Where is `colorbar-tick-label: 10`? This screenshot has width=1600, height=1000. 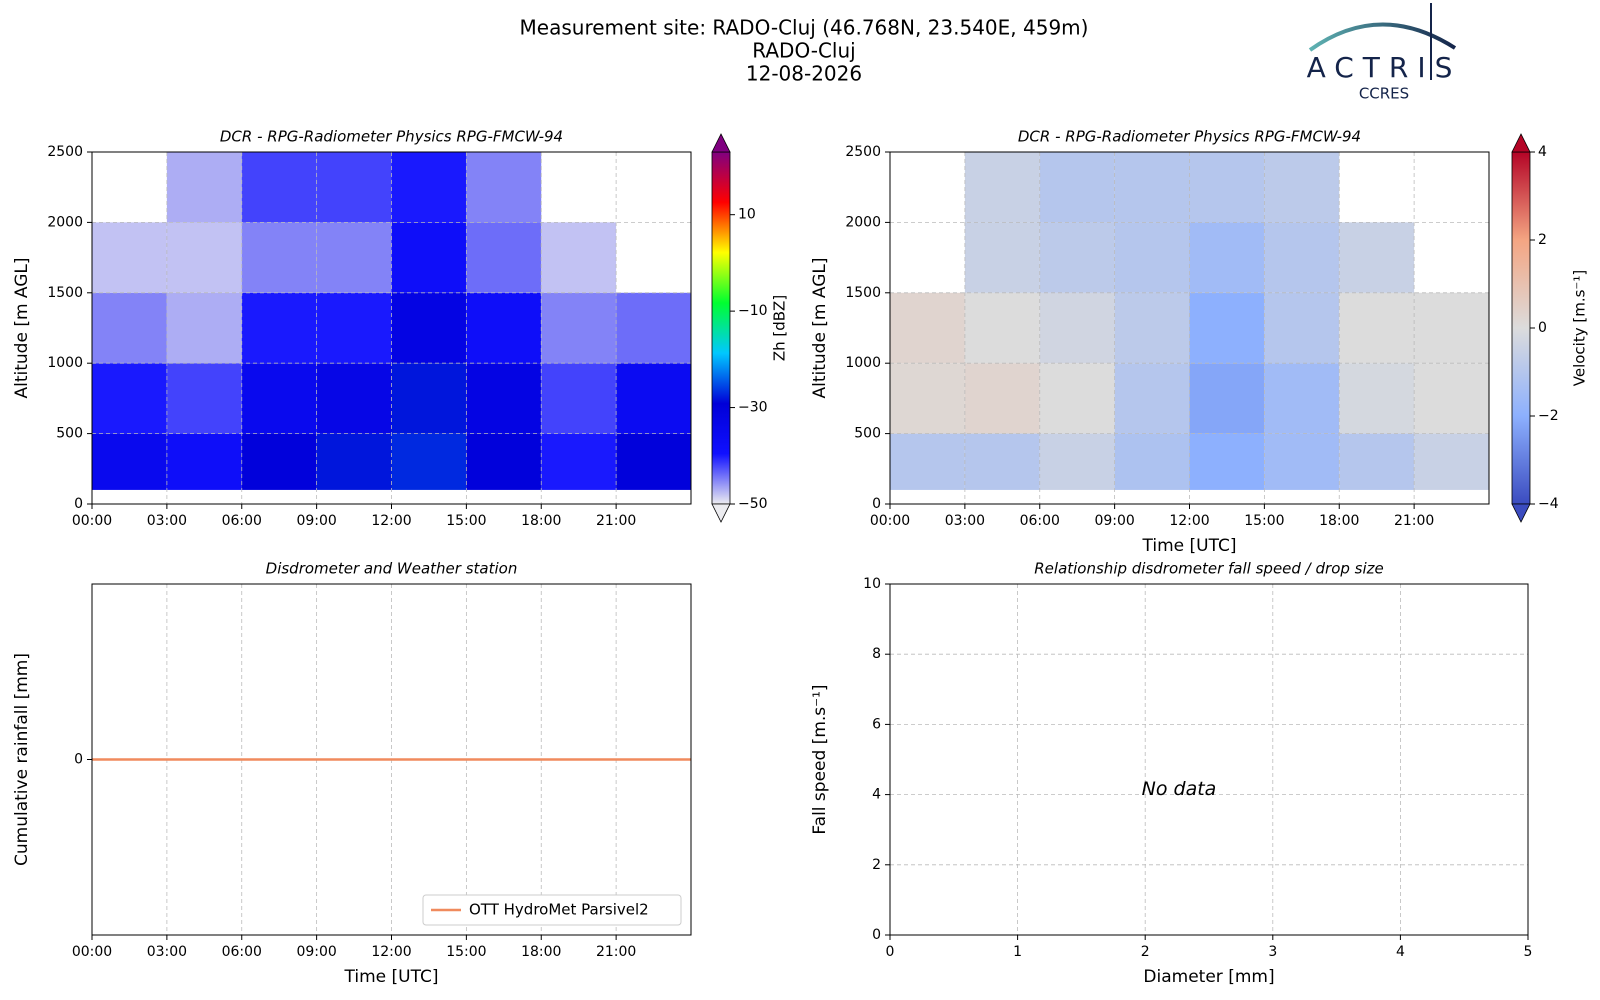 colorbar-tick-label: 10 is located at coordinates (747, 215).